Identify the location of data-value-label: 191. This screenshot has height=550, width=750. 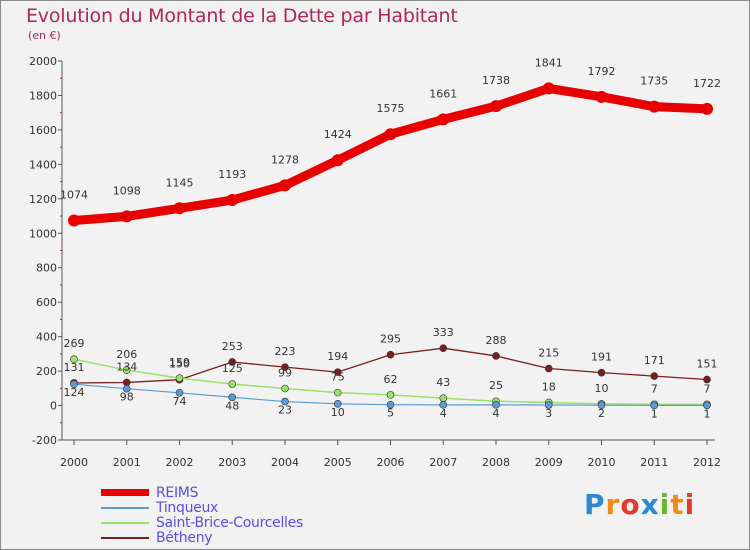
(601, 357).